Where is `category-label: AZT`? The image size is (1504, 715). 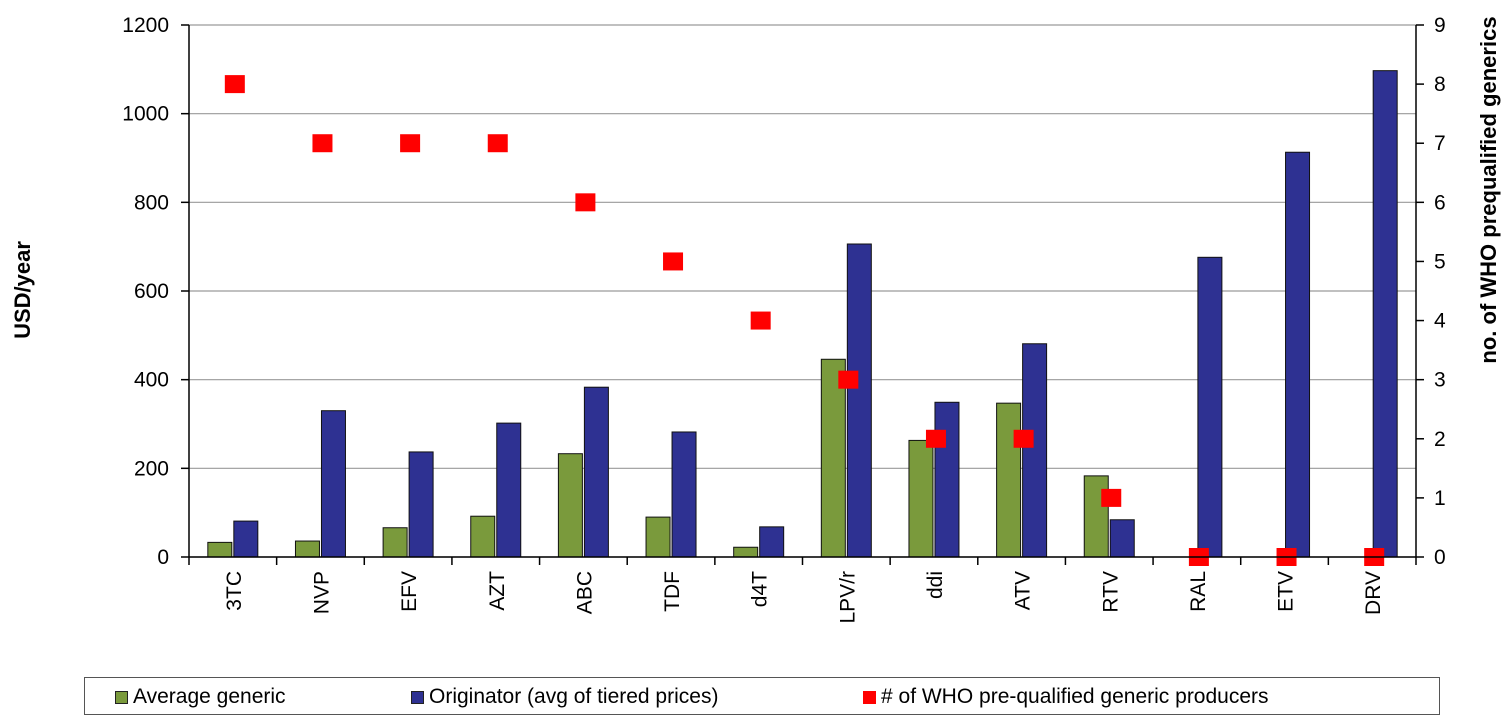
category-label: AZT is located at coordinates (497, 591).